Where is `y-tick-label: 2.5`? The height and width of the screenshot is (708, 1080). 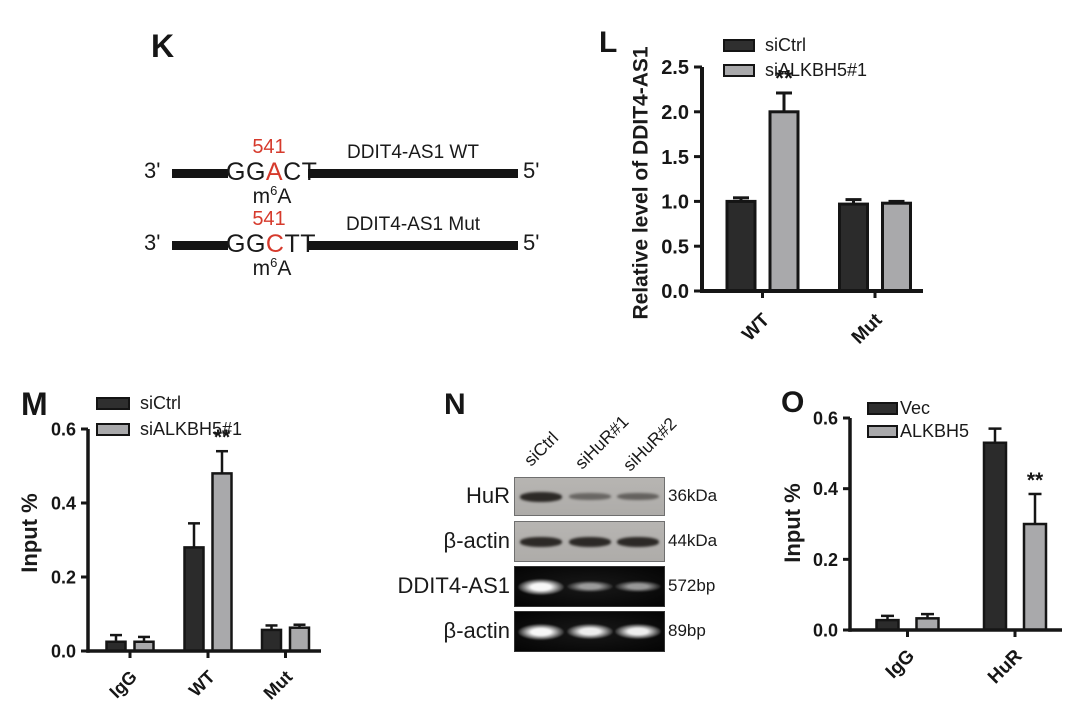 y-tick-label: 2.5 is located at coordinates (675, 68).